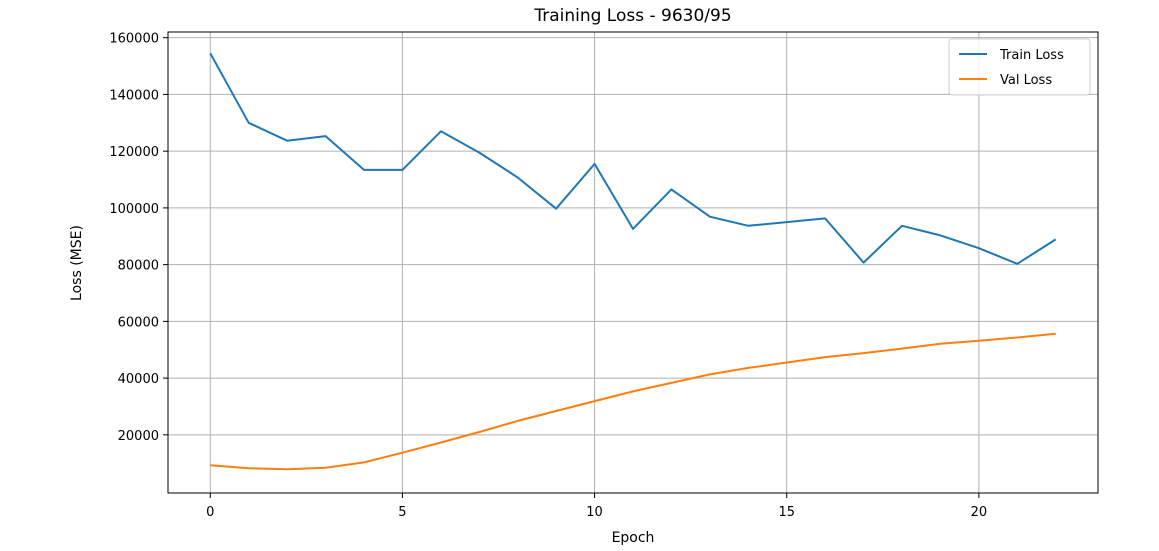 Image resolution: width=1159 pixels, height=551 pixels. Describe the element at coordinates (134, 152) in the screenshot. I see `y-tick-label: 120000` at that location.